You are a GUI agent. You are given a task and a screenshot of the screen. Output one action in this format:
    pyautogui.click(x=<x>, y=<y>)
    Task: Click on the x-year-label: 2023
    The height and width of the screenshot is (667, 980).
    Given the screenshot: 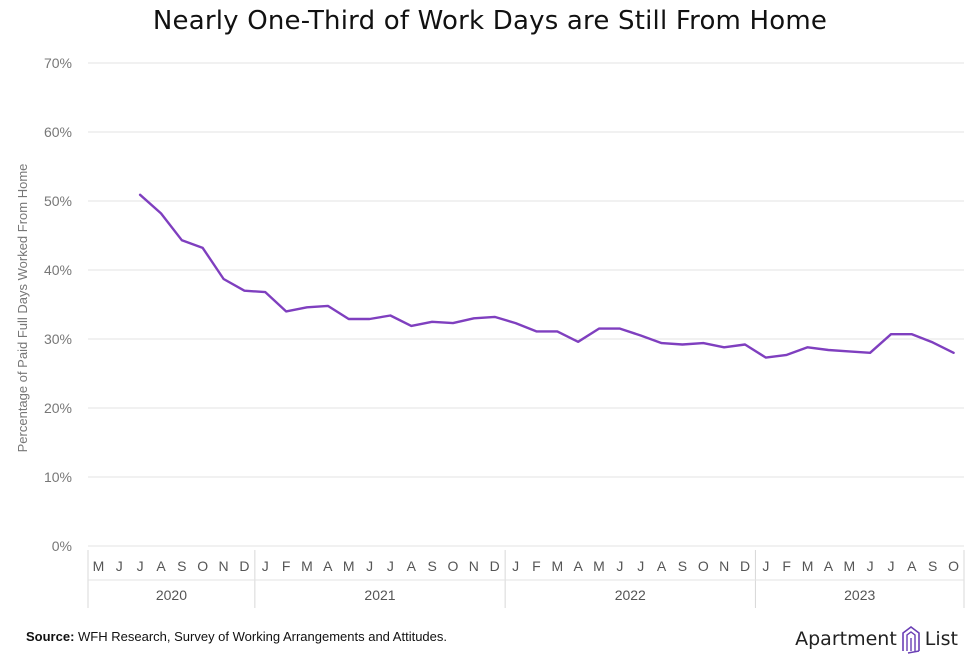 What is the action you would take?
    pyautogui.click(x=859, y=595)
    